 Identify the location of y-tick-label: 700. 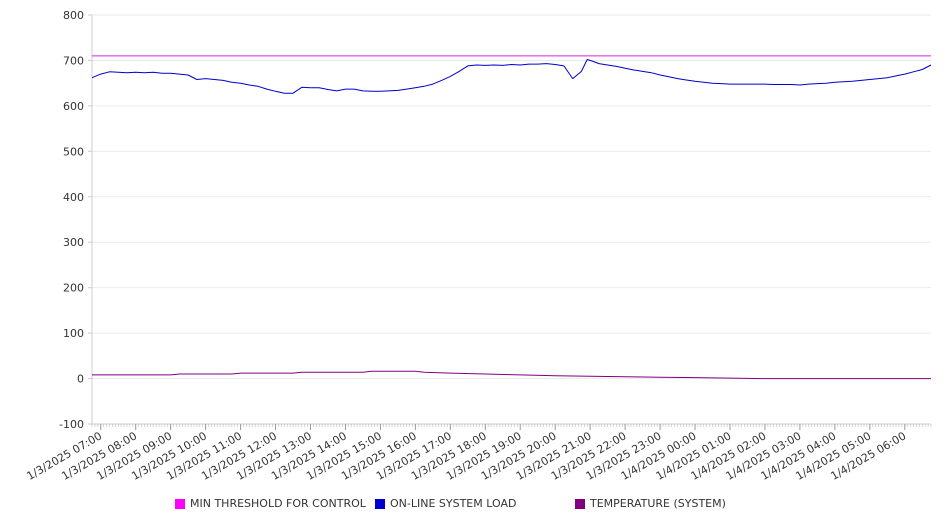
(73, 60).